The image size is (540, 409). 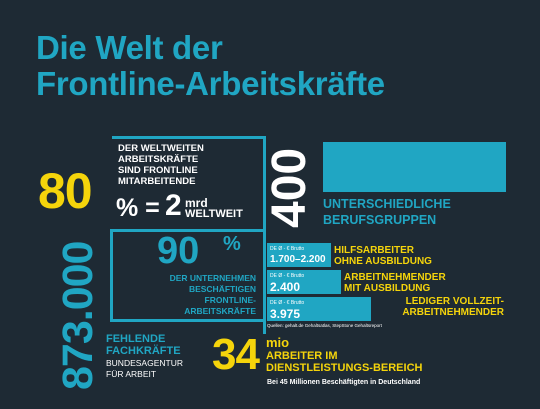 What do you see at coordinates (344, 368) in the screenshot?
I see `stat-34mio-text-line-2: DIENSTLEISTUNGS-BEREICH` at bounding box center [344, 368].